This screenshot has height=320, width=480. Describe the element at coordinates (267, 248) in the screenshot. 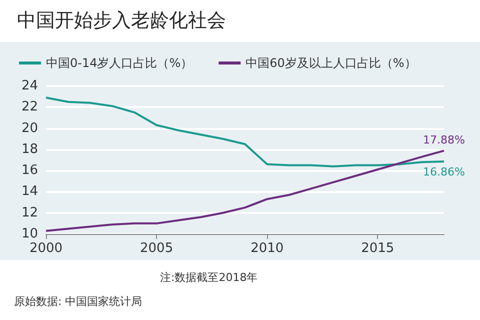

I see `x-tick-label: 2010` at that location.